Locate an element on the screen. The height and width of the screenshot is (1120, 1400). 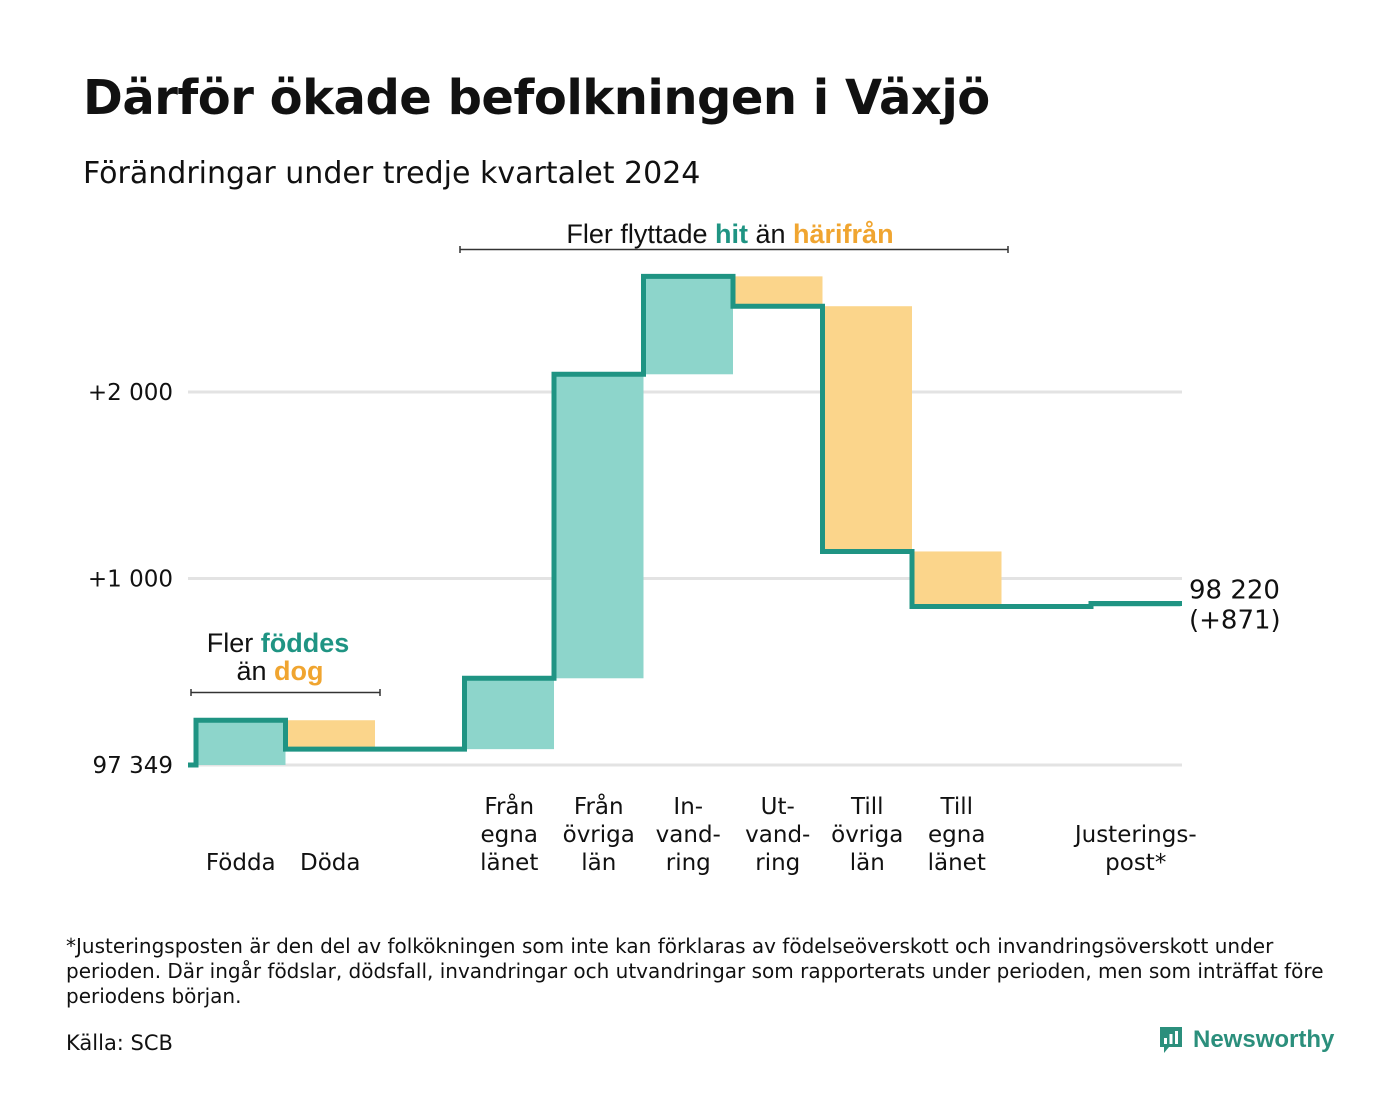
newsworthy-logo-icon is located at coordinates (1171, 1040).